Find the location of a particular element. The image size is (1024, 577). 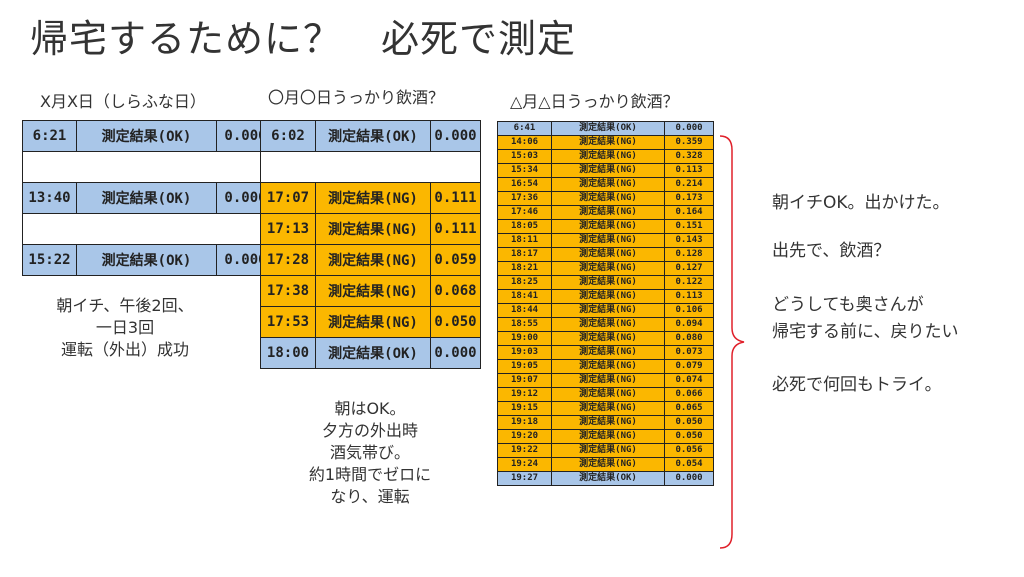

value-cell: 0.113 is located at coordinates (689, 171).